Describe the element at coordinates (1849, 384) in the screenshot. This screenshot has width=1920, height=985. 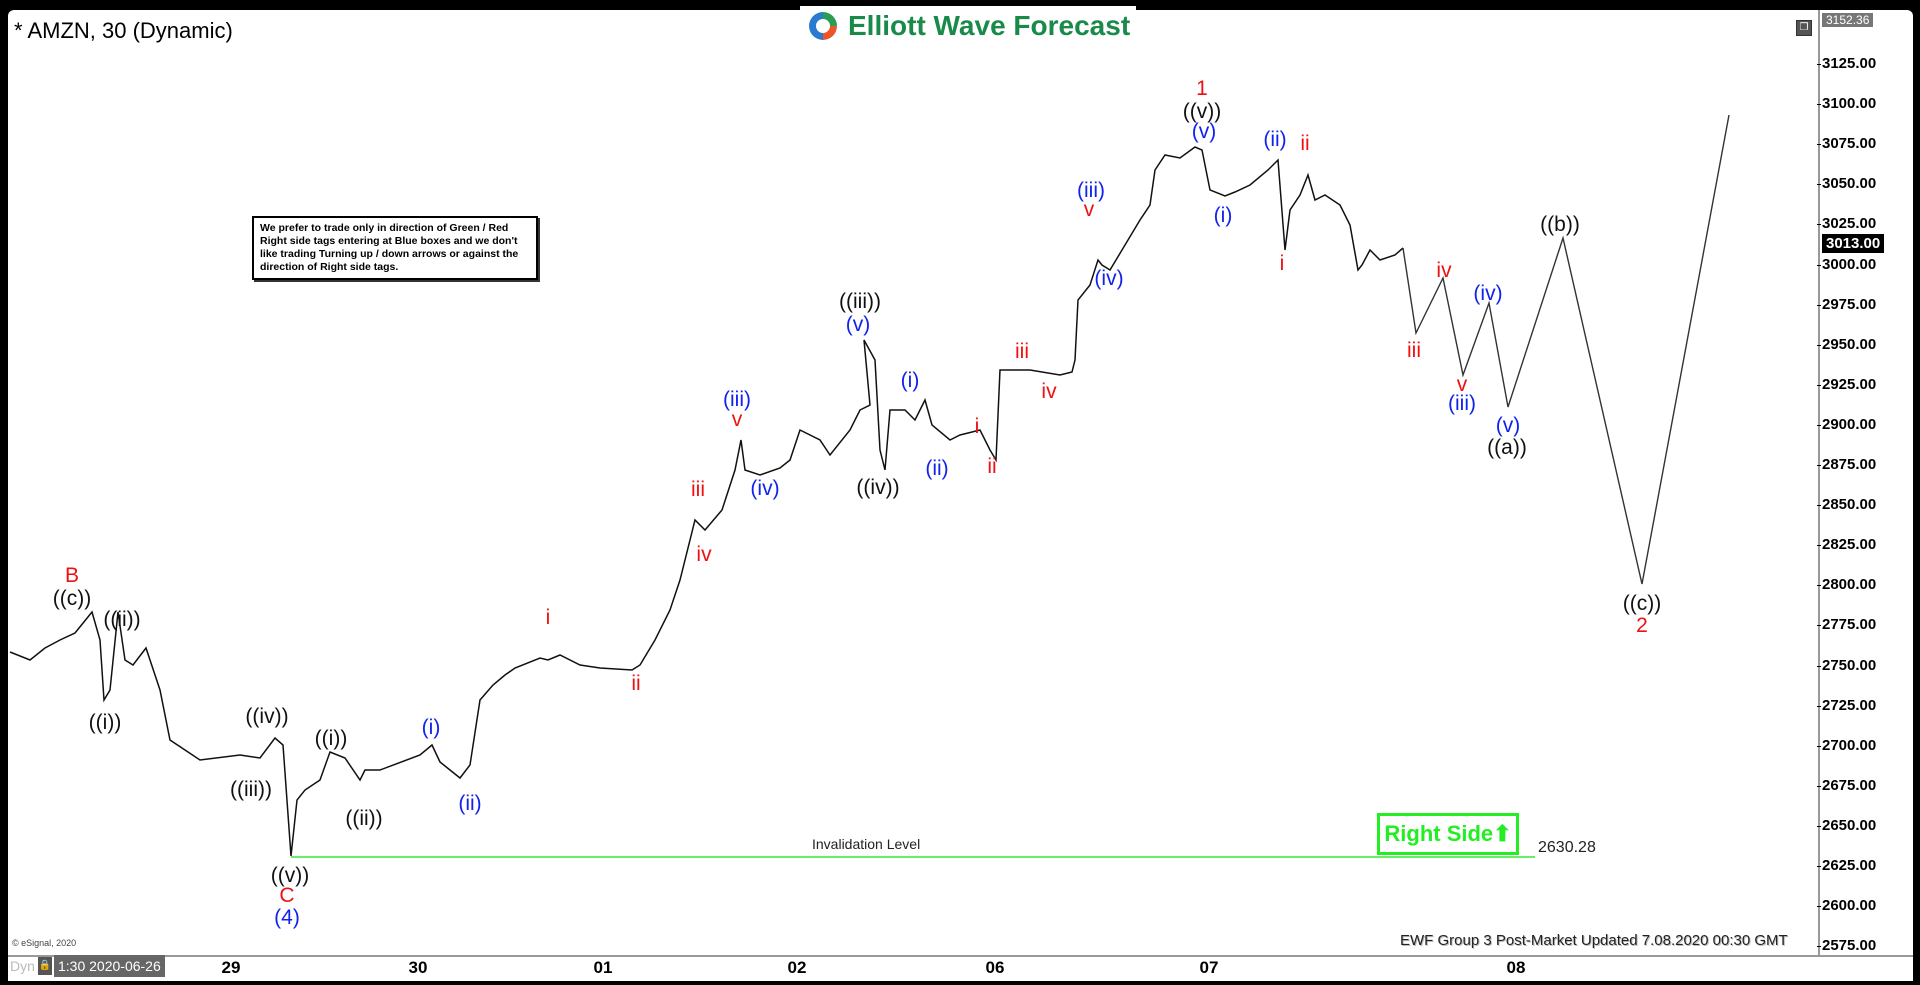
I see `y-axis-label: 2925.00` at that location.